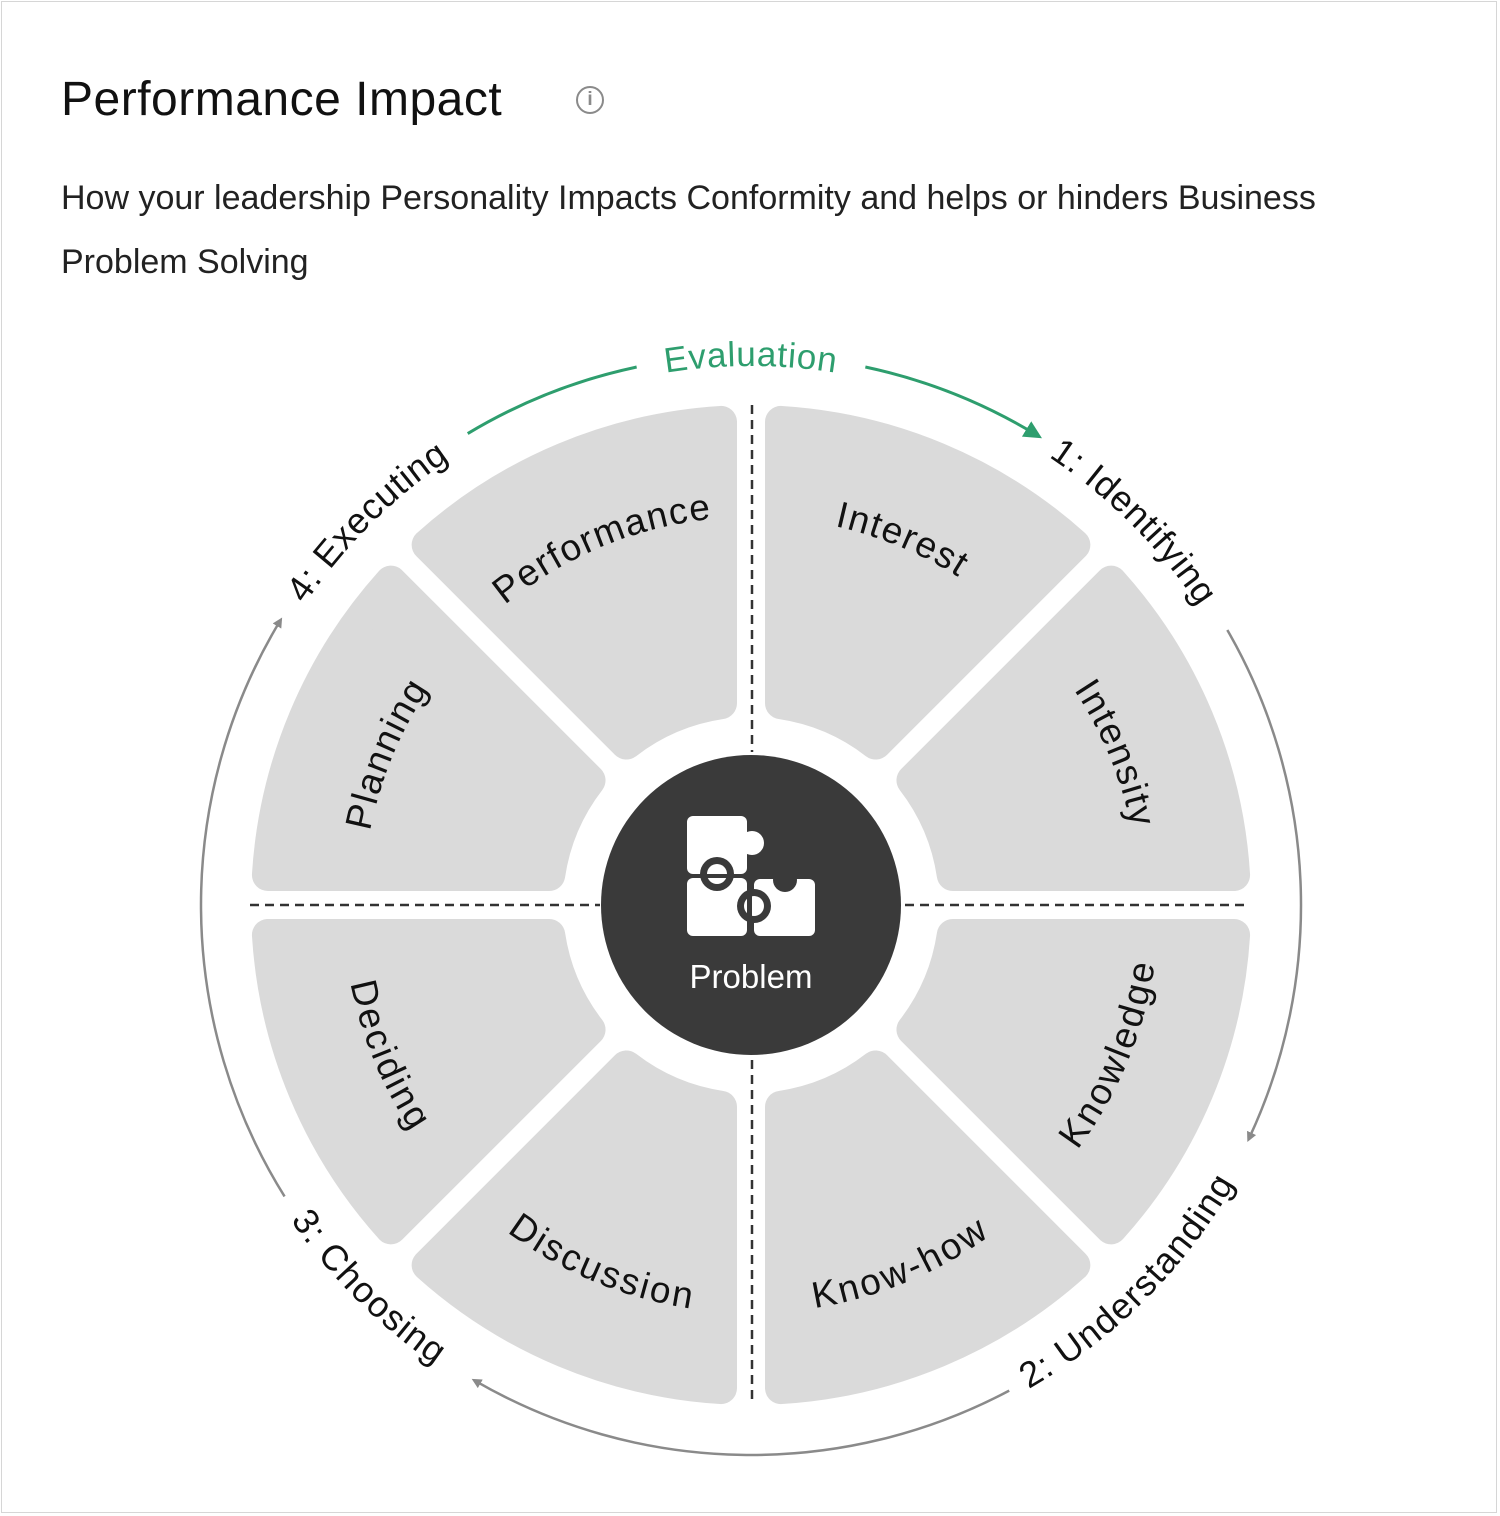 This screenshot has height=1516, width=1500. I want to click on stage-label-4-text: 4: Executing, so click(365, 519).